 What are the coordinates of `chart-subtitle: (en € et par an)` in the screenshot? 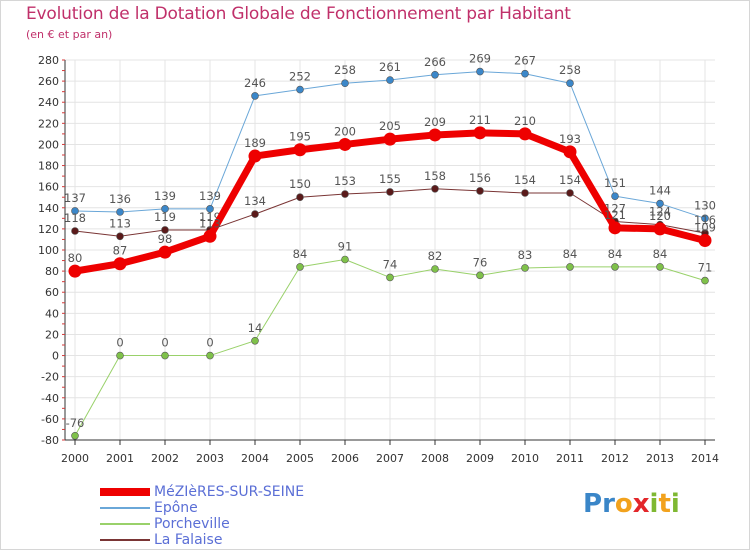 It's located at (69, 34).